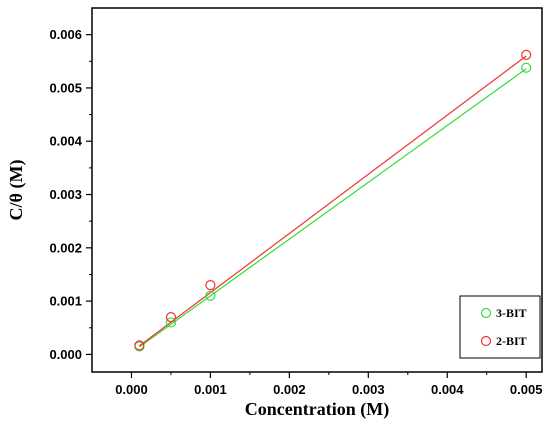 The image size is (550, 425). Describe the element at coordinates (65, 87) in the screenshot. I see `y-tick-label: 0.005` at that location.